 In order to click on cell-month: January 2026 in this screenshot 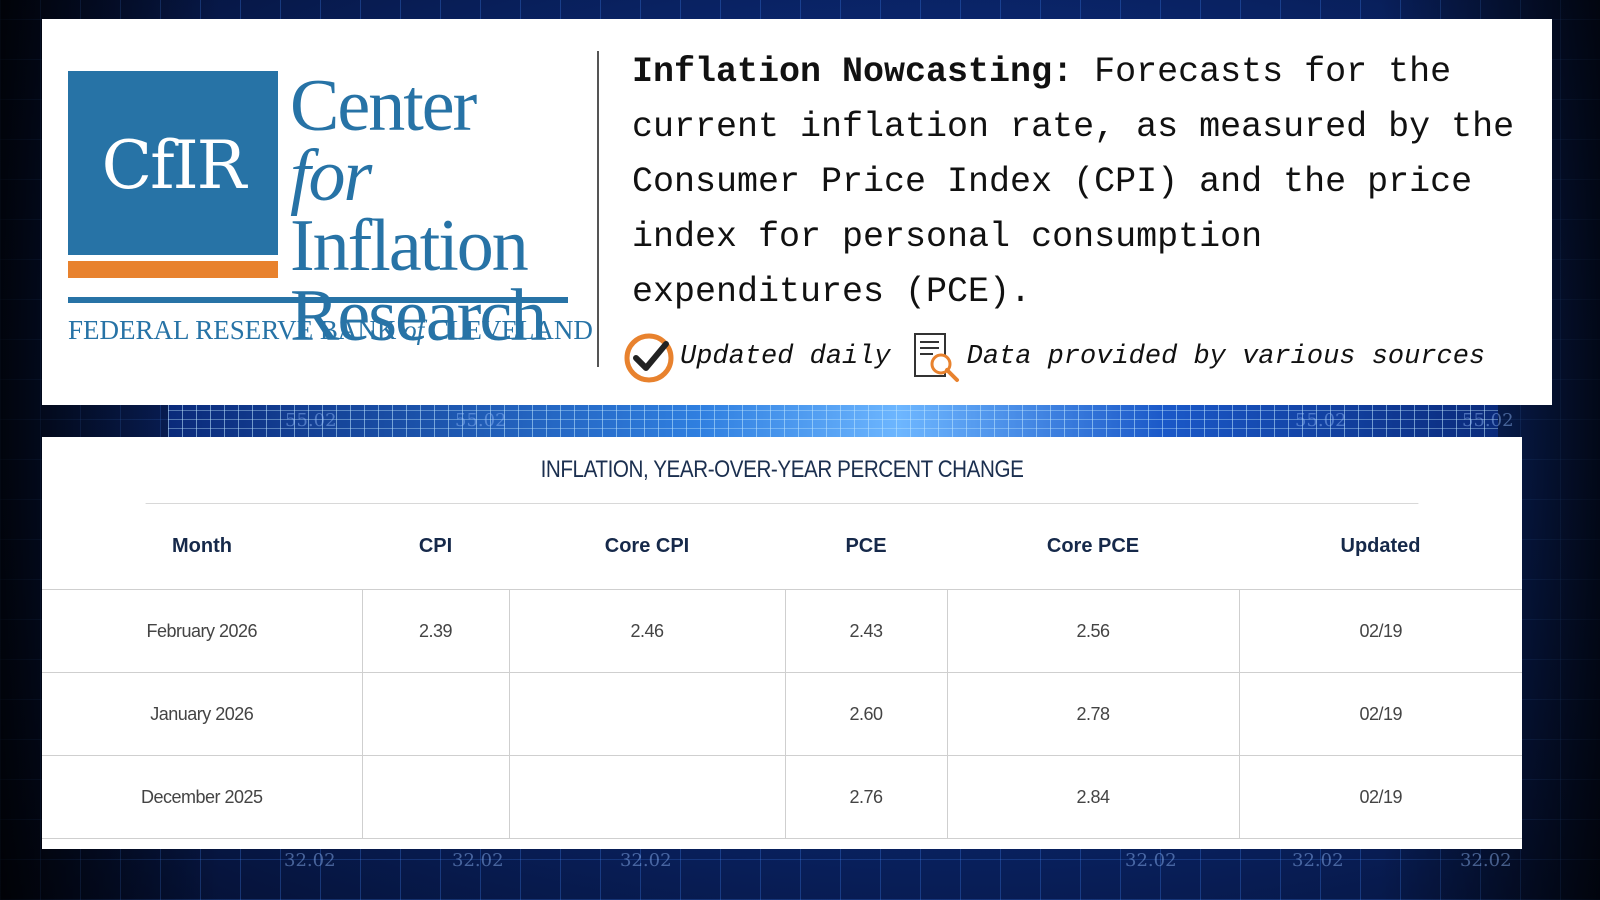, I will do `click(202, 714)`.